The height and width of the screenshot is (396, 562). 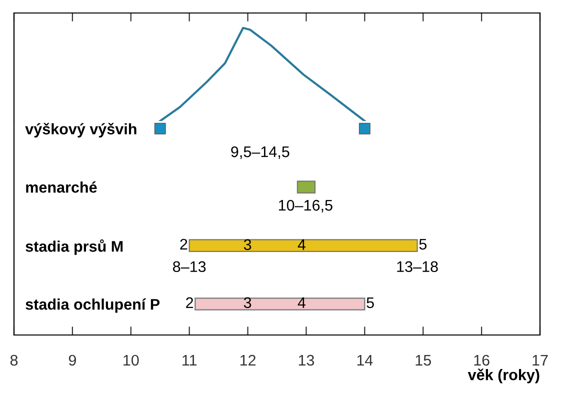 What do you see at coordinates (80, 130) in the screenshot?
I see `y-tick-label: výškový výšvih` at bounding box center [80, 130].